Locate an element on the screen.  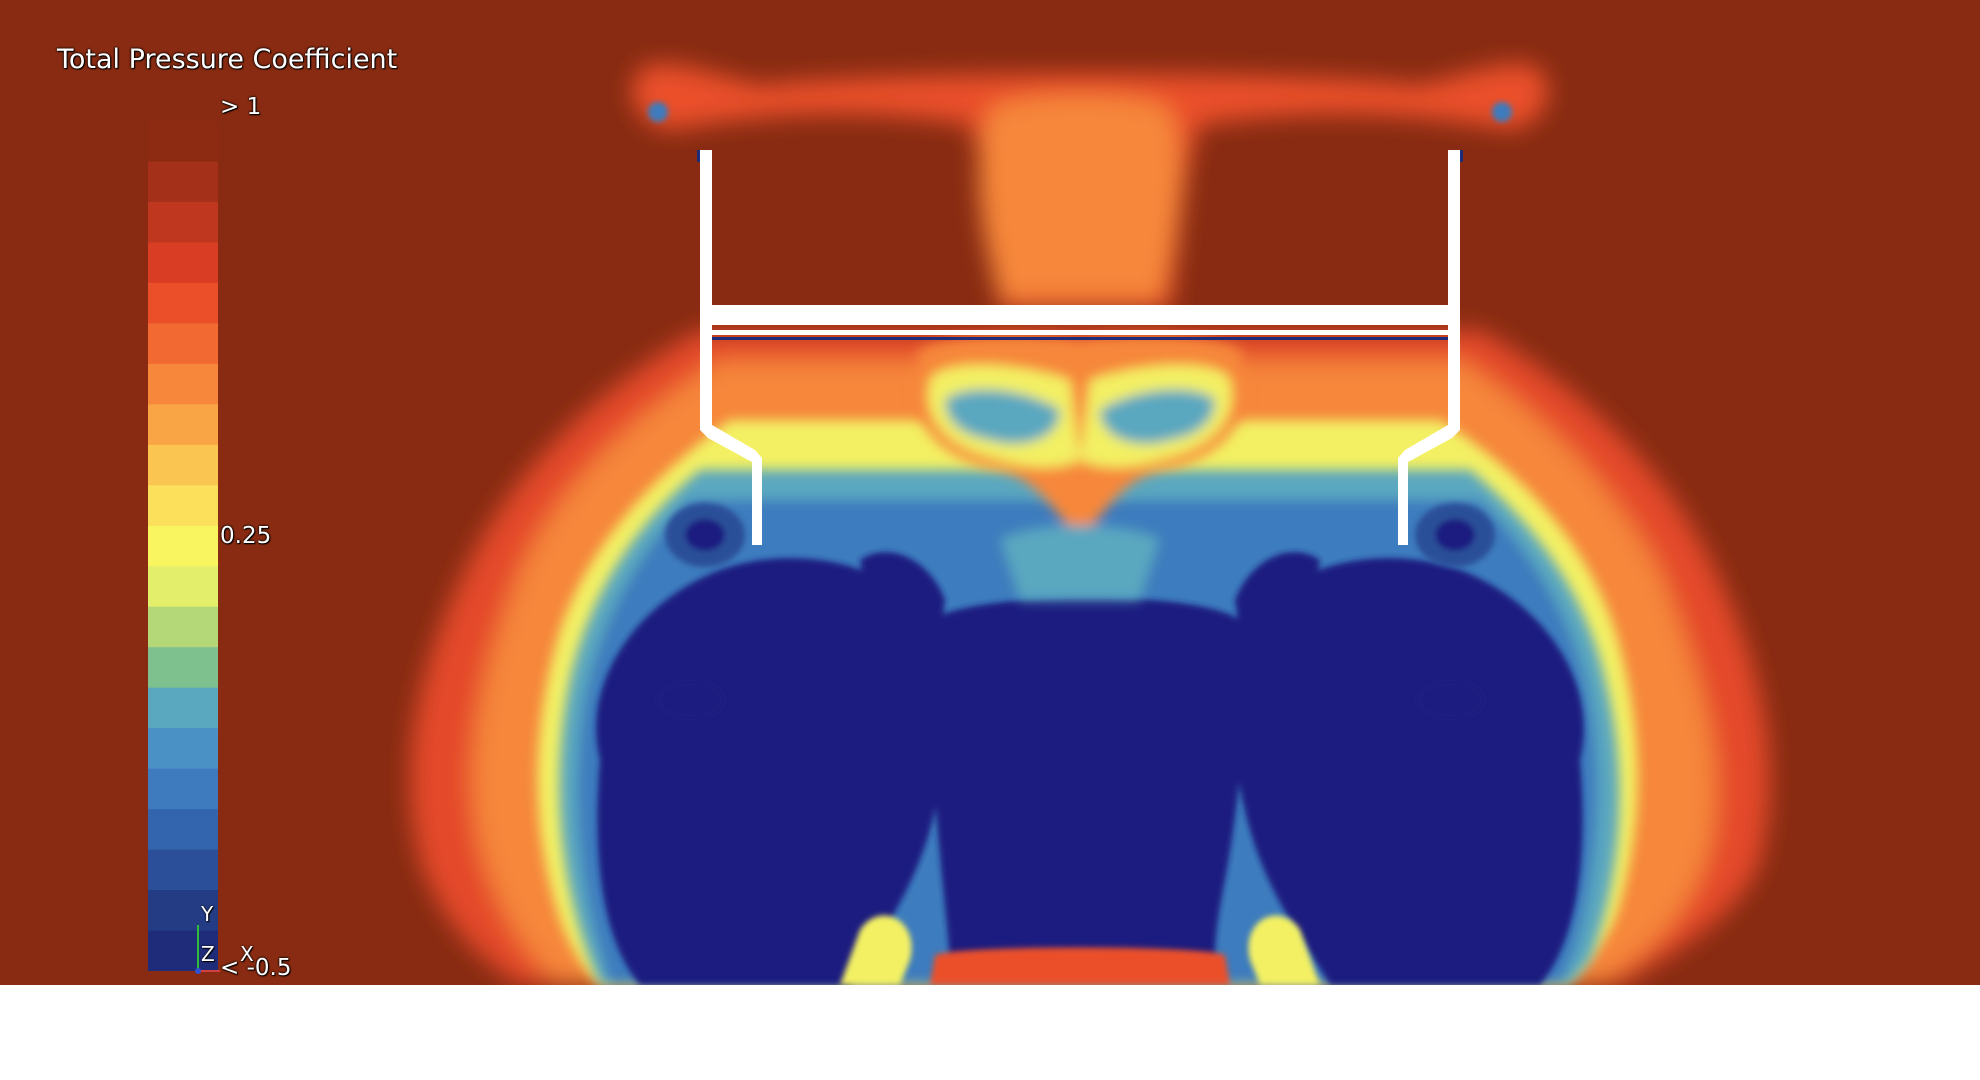
axis-x-label: X is located at coordinates (247, 954).